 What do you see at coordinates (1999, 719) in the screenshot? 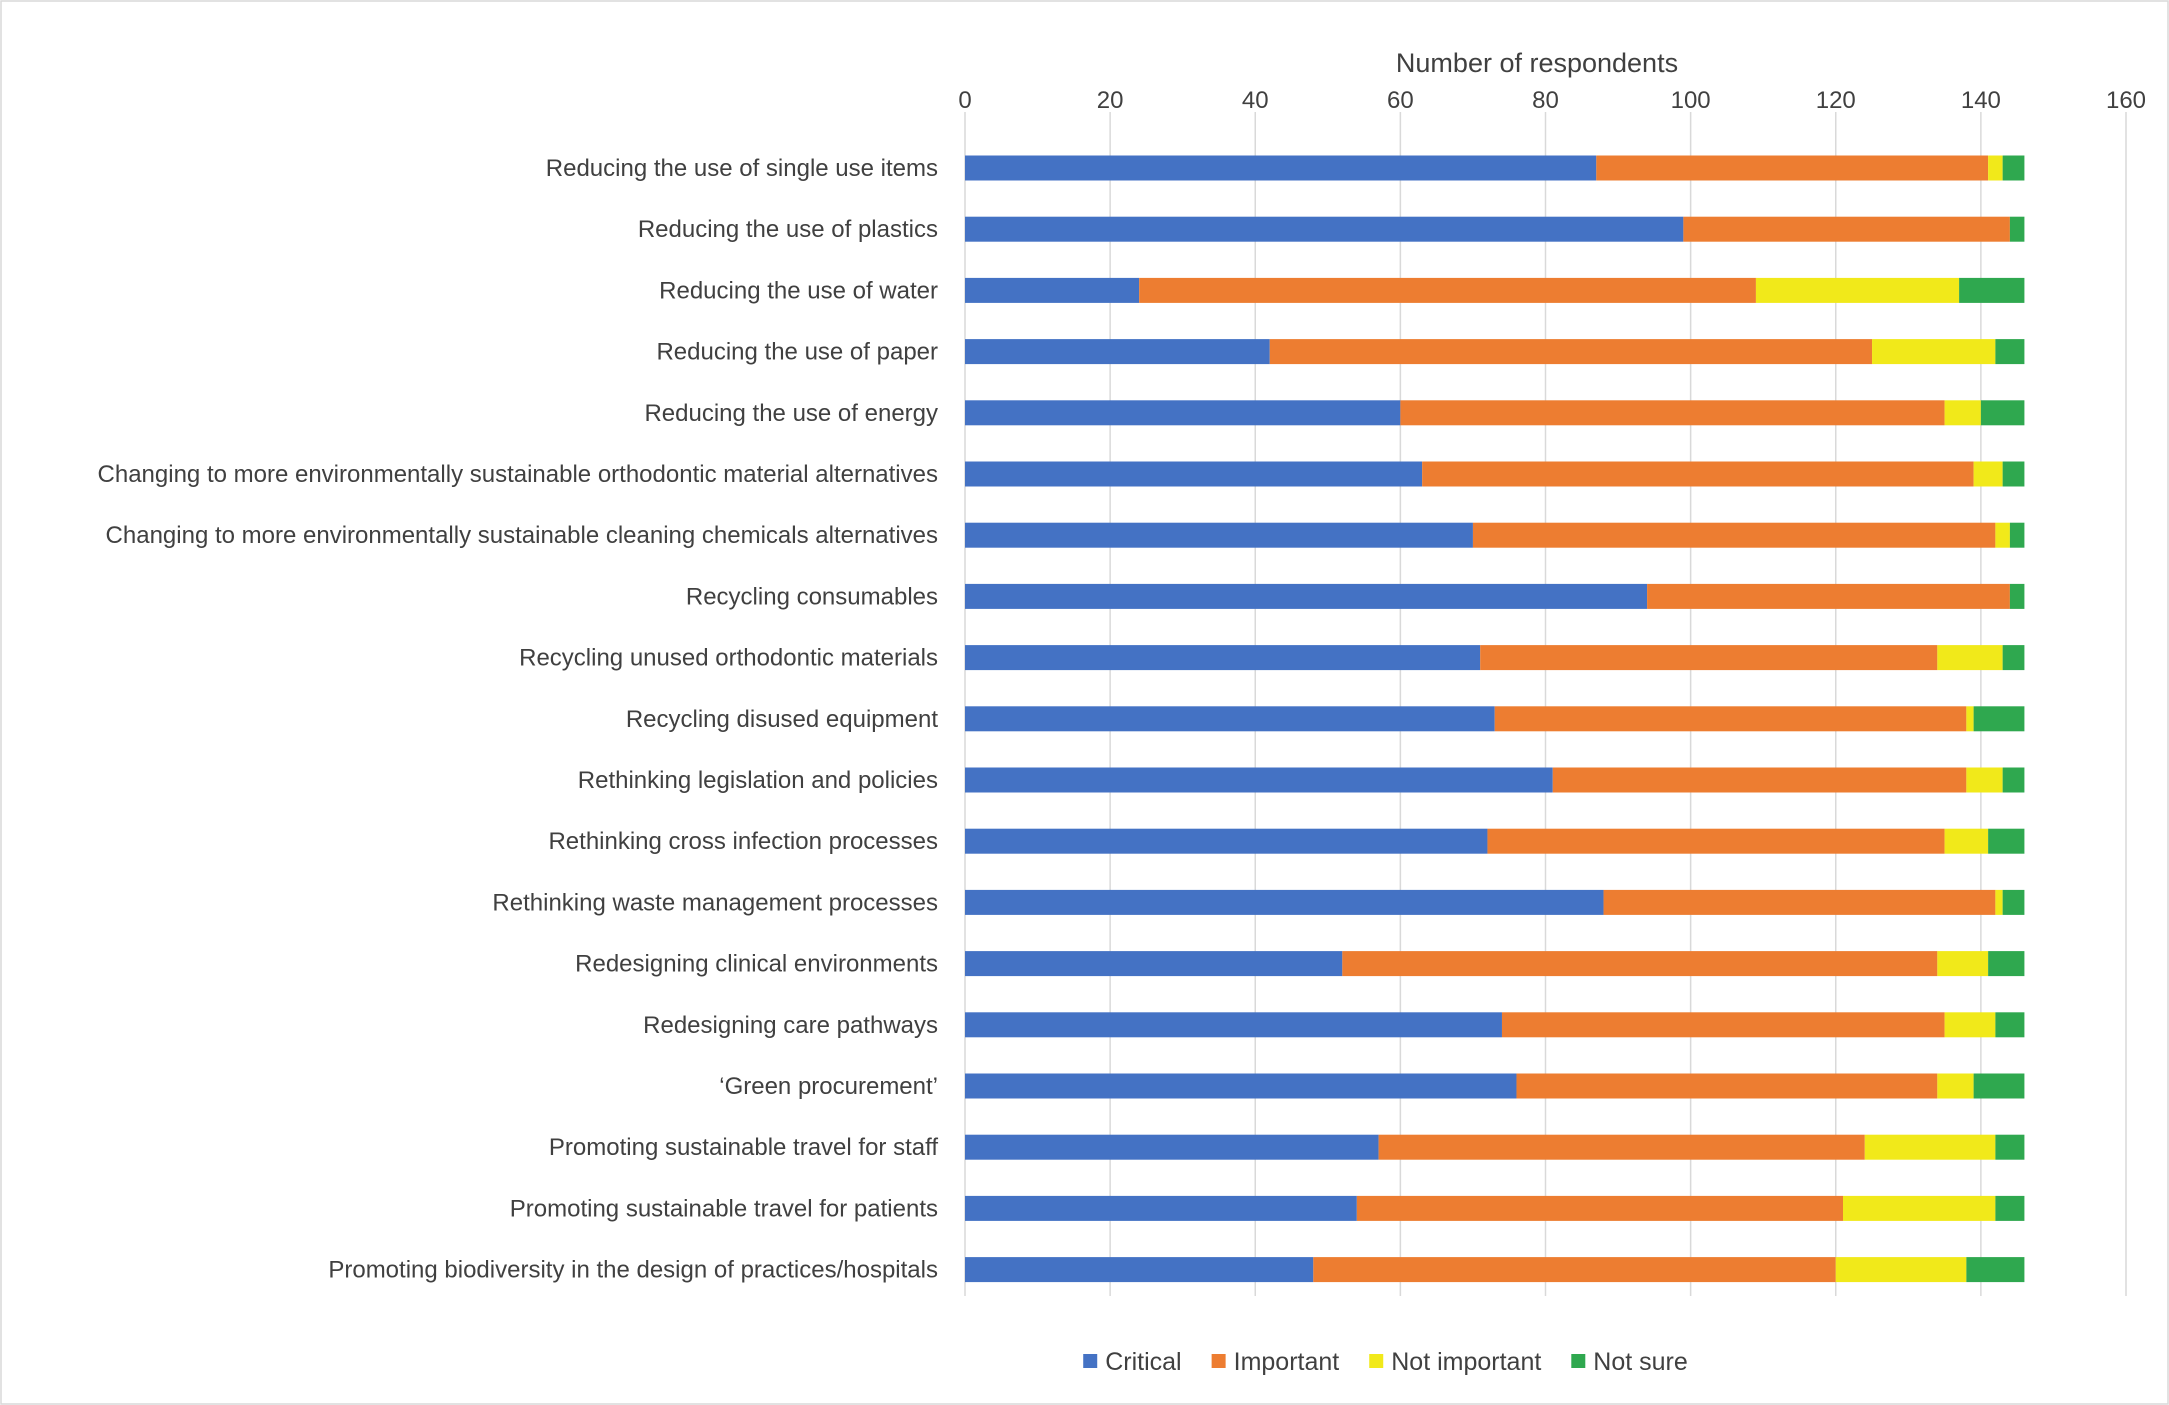
I see `bar-not-sure-recycling-disused-equipment` at bounding box center [1999, 719].